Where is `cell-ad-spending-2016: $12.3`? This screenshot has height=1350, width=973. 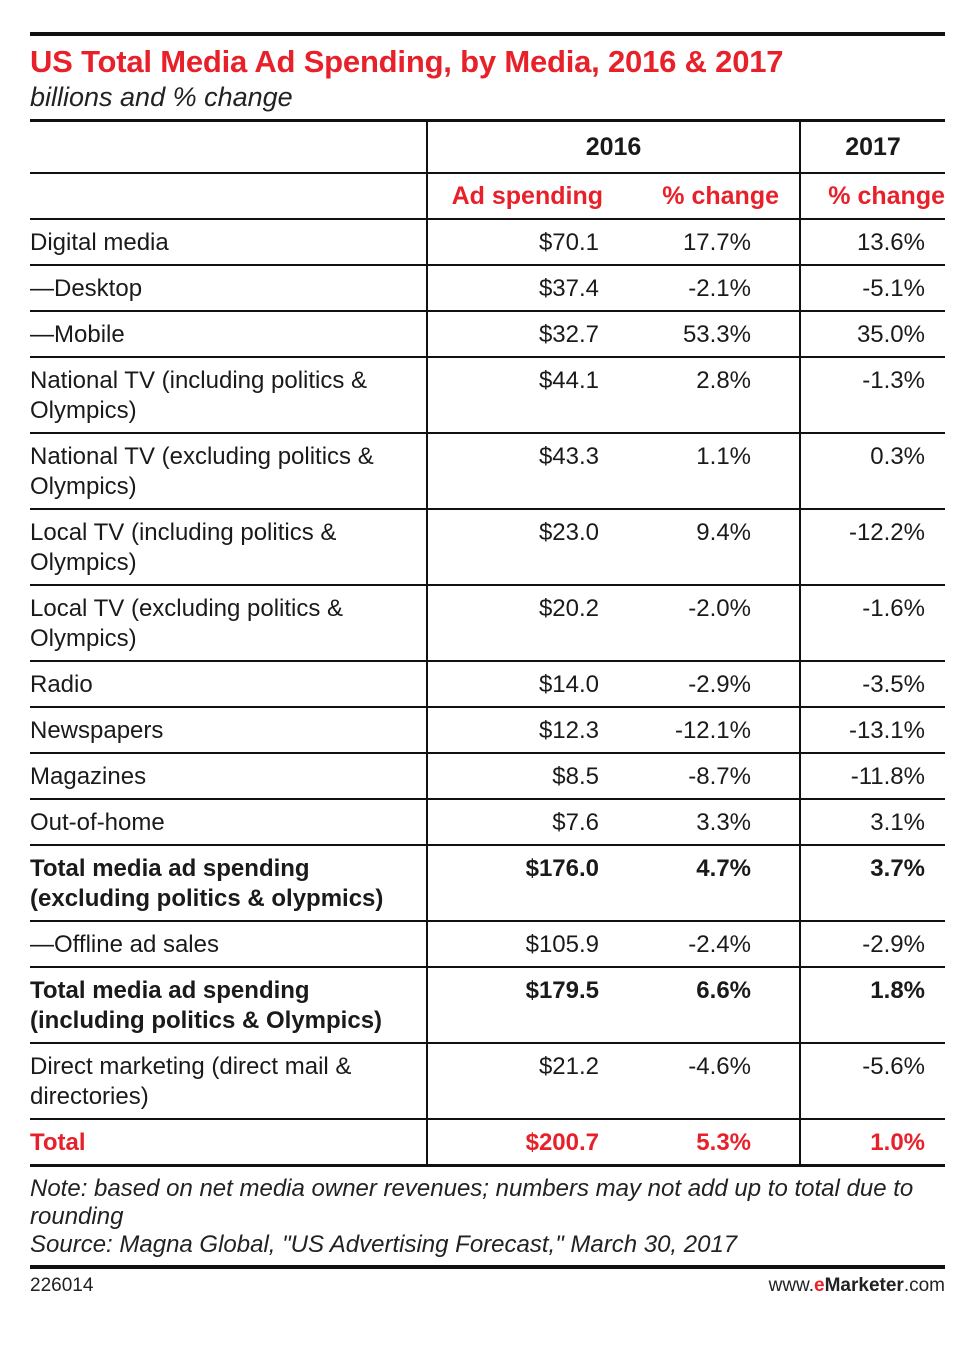
cell-ad-spending-2016: $12.3 is located at coordinates (527, 730).